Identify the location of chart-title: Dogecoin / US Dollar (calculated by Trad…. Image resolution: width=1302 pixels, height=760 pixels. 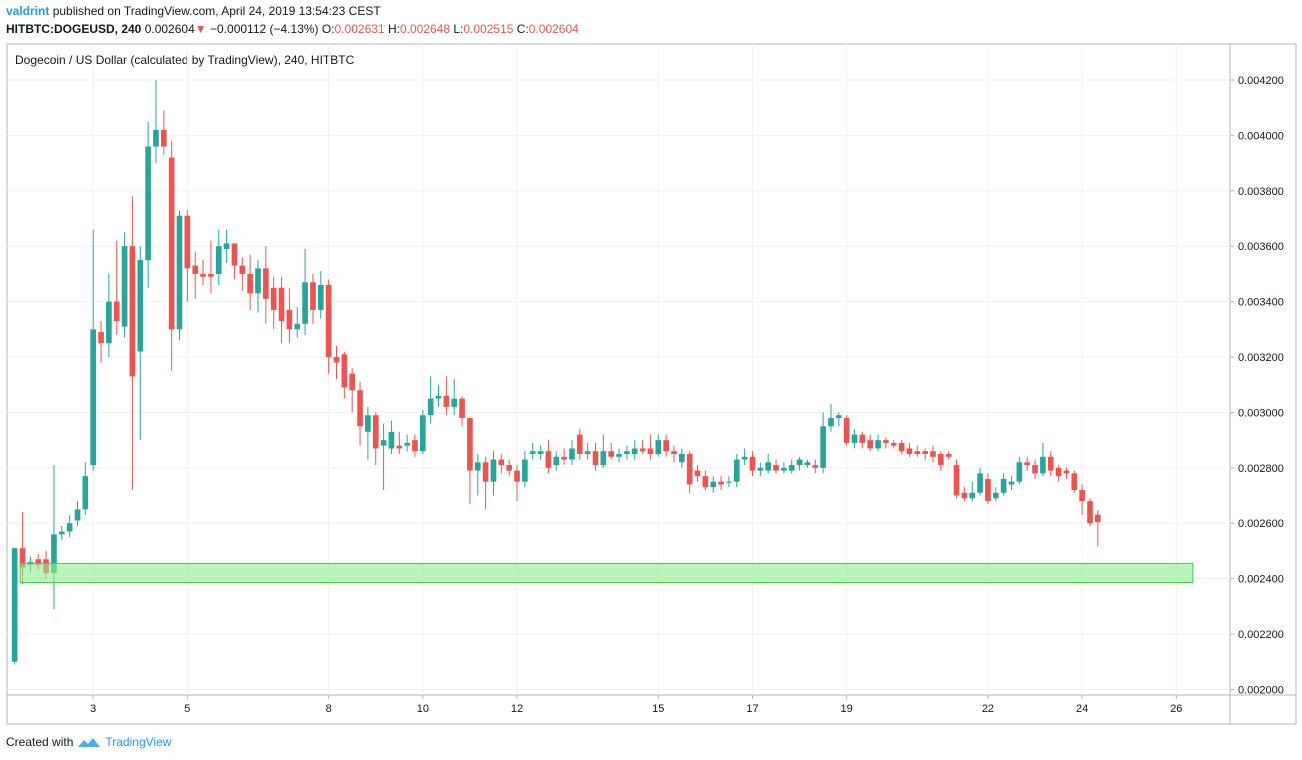
(185, 60).